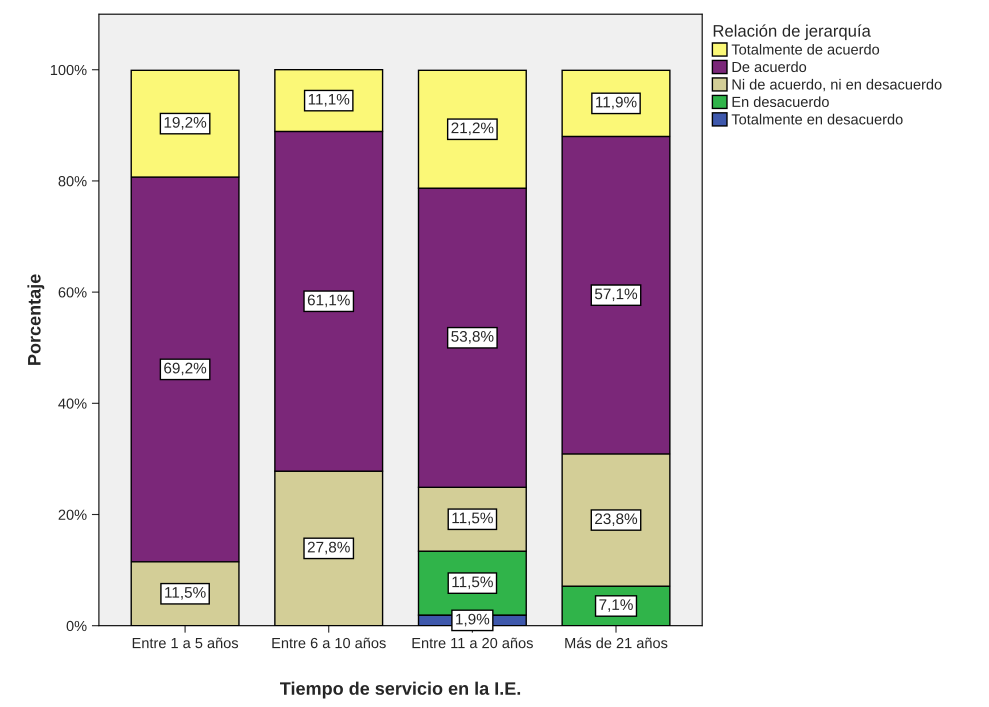  Describe the element at coordinates (329, 548) in the screenshot. I see `data-label: 27,8%` at that location.